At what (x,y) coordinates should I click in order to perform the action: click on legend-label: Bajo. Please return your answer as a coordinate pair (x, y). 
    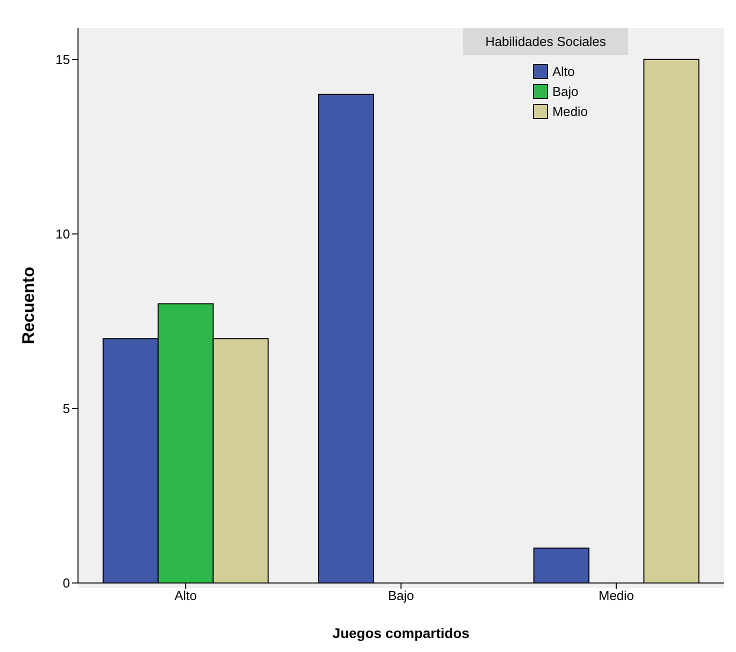
    Looking at the image, I should click on (565, 91).